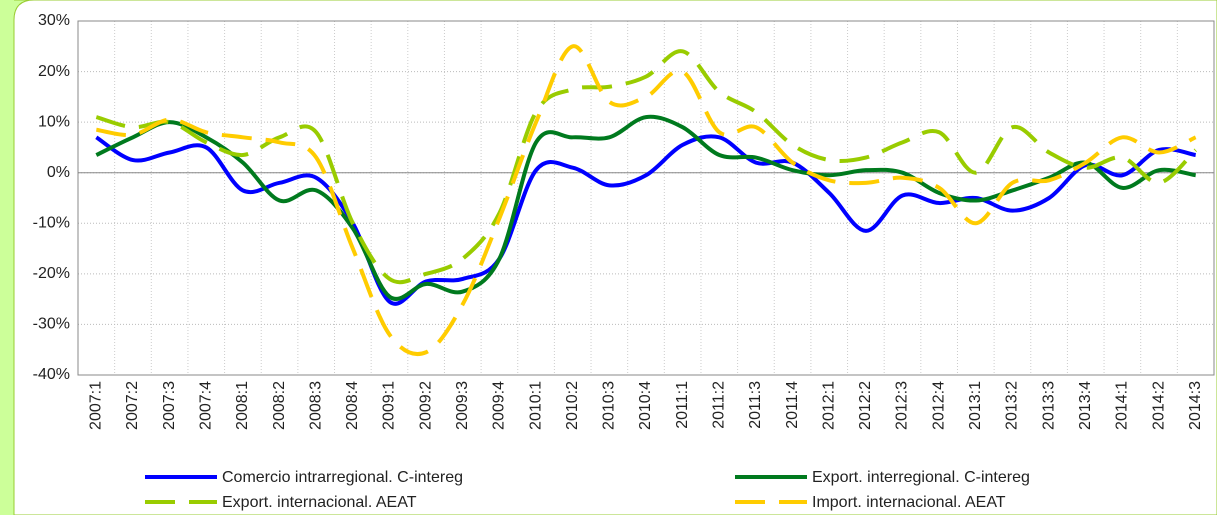 This screenshot has height=520, width=1217. What do you see at coordinates (535, 405) in the screenshot?
I see `x-tick-label: 2010:1` at bounding box center [535, 405].